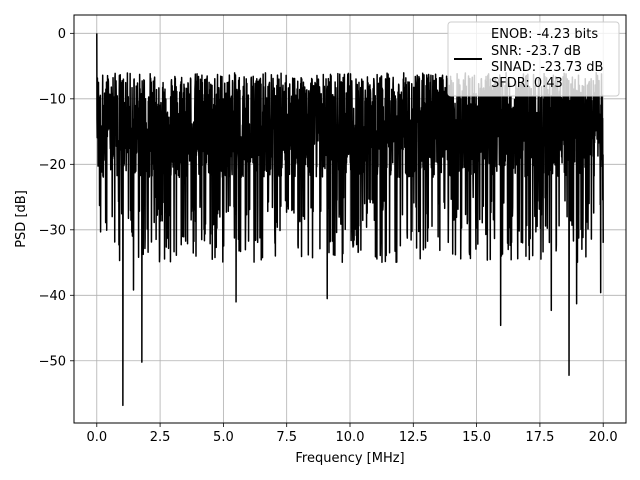 The image size is (640, 480). Describe the element at coordinates (603, 437) in the screenshot. I see `x-tick-label: 20.0` at that location.